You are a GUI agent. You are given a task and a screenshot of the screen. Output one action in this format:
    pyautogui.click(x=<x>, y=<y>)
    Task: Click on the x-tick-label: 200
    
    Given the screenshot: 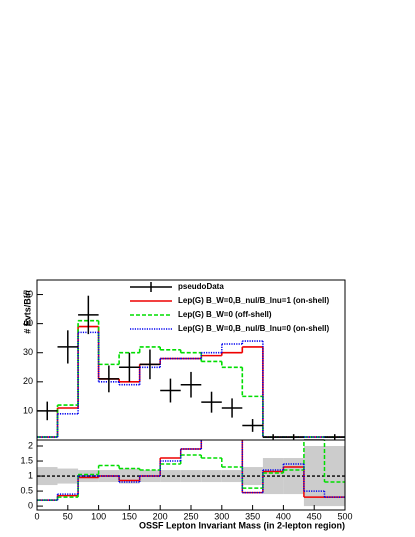 What is the action you would take?
    pyautogui.click(x=160, y=516)
    